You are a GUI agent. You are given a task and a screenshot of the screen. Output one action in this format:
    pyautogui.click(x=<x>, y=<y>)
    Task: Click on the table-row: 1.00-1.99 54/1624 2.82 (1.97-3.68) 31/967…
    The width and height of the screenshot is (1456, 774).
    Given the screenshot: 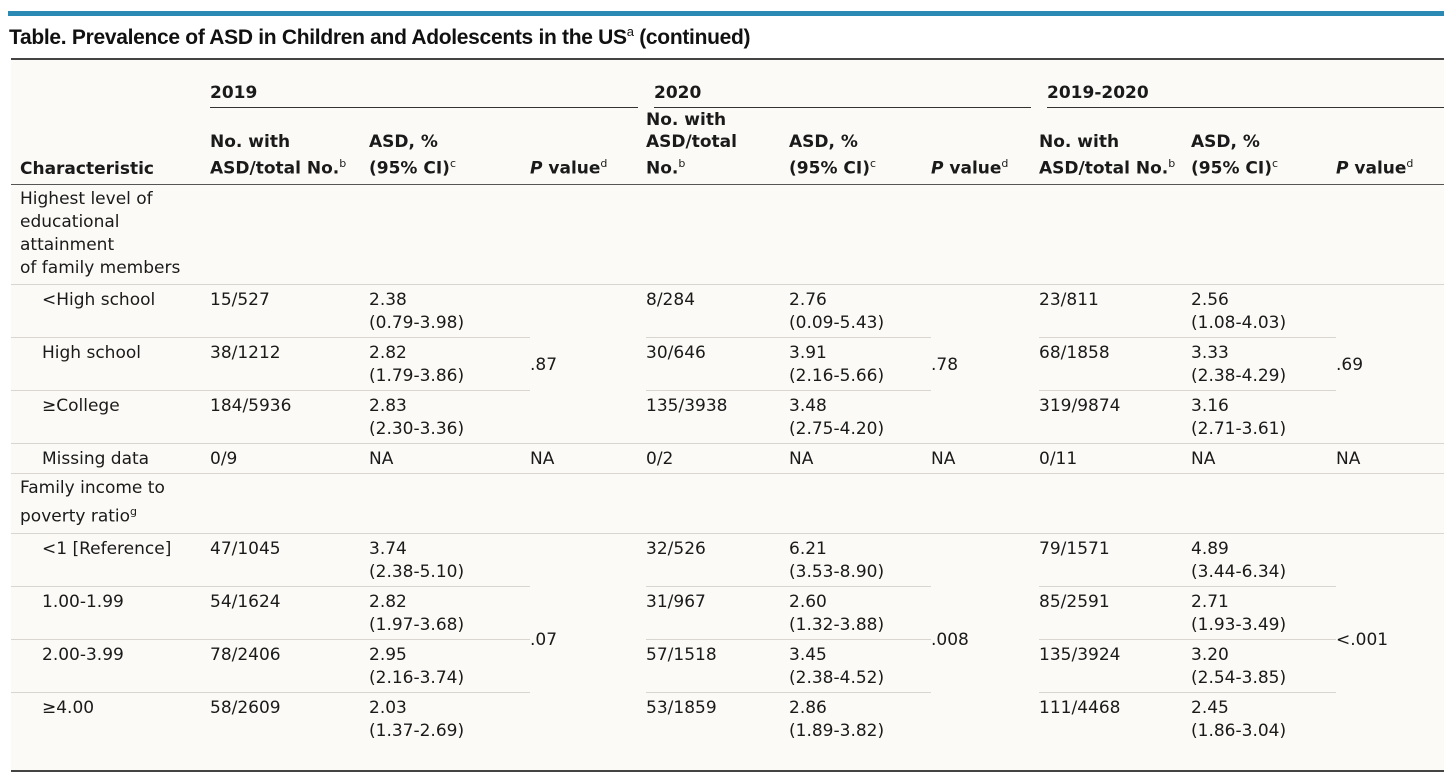 What is the action you would take?
    pyautogui.click(x=727, y=613)
    